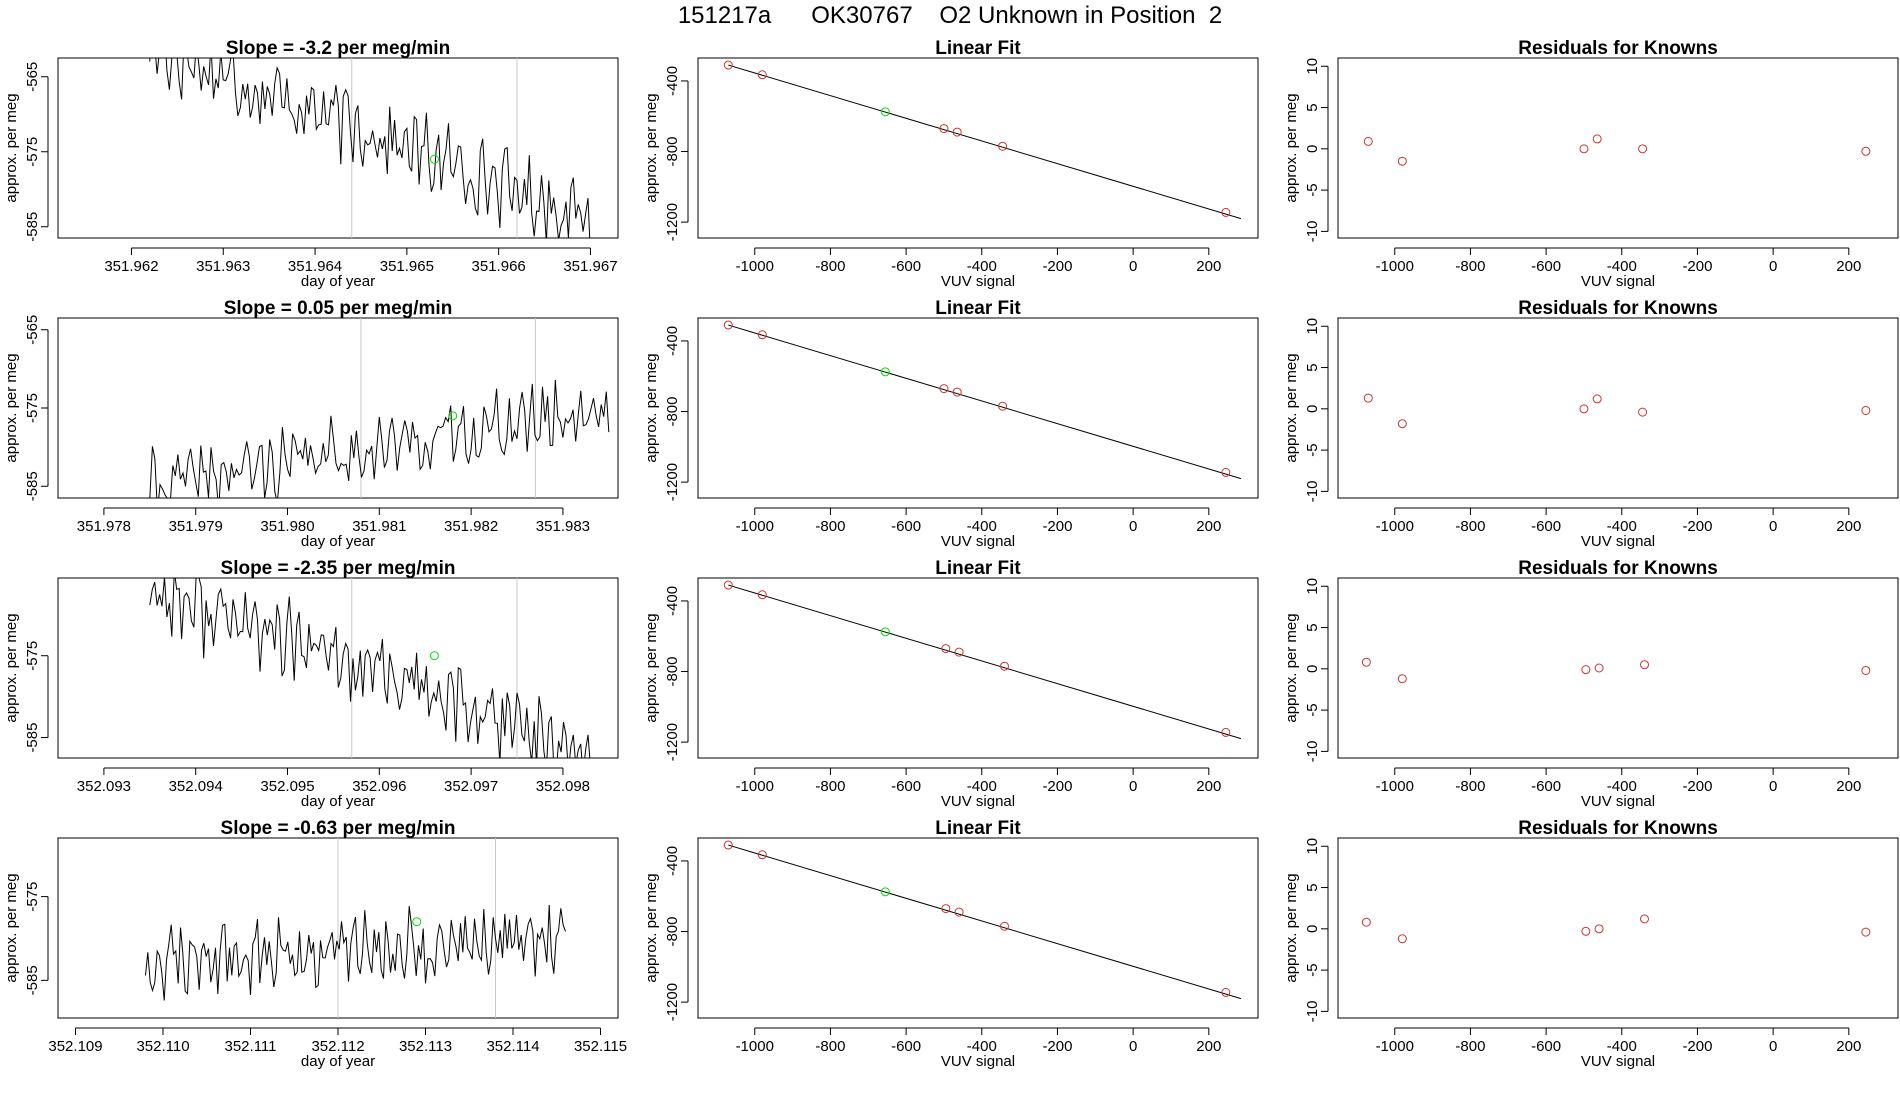 The height and width of the screenshot is (1100, 1900). Describe the element at coordinates (499, 266) in the screenshot. I see `timeseries-x-tick-label: 351.966` at that location.